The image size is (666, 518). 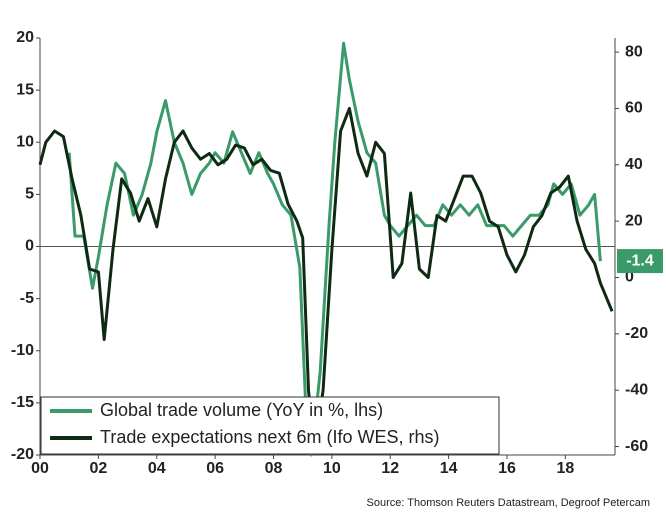 I want to click on x-tick-label: 16, so click(x=507, y=468).